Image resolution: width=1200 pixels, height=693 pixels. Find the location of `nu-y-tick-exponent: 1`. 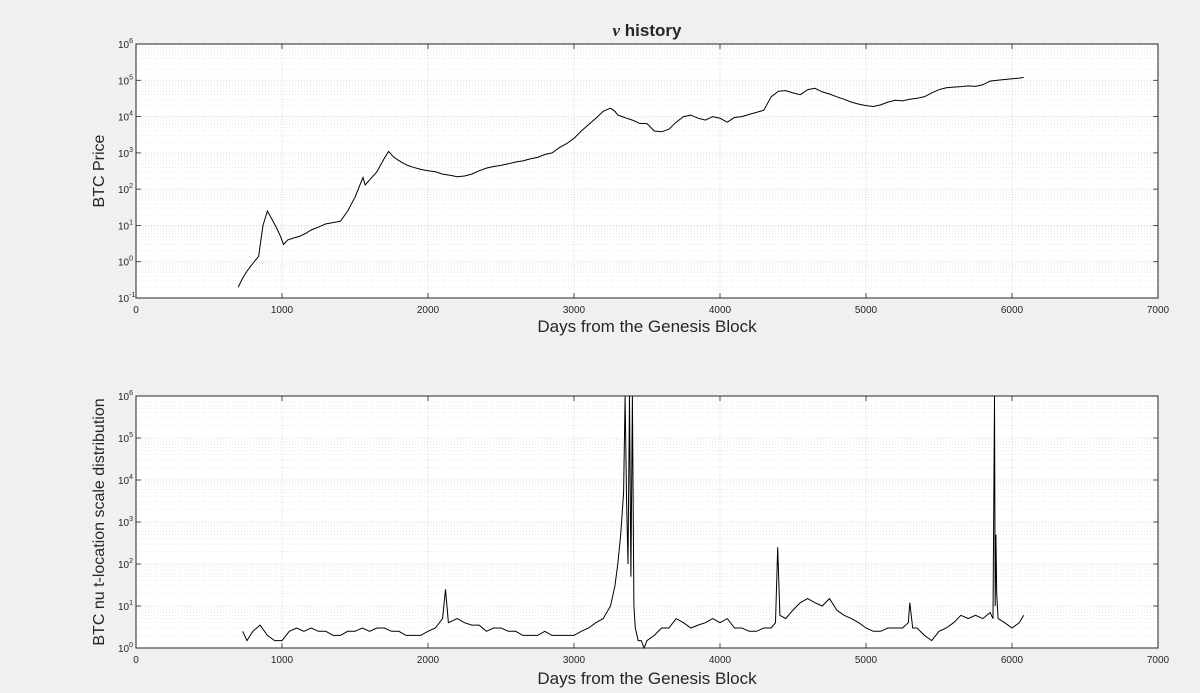

nu-y-tick-exponent: 1 is located at coordinates (131, 603).